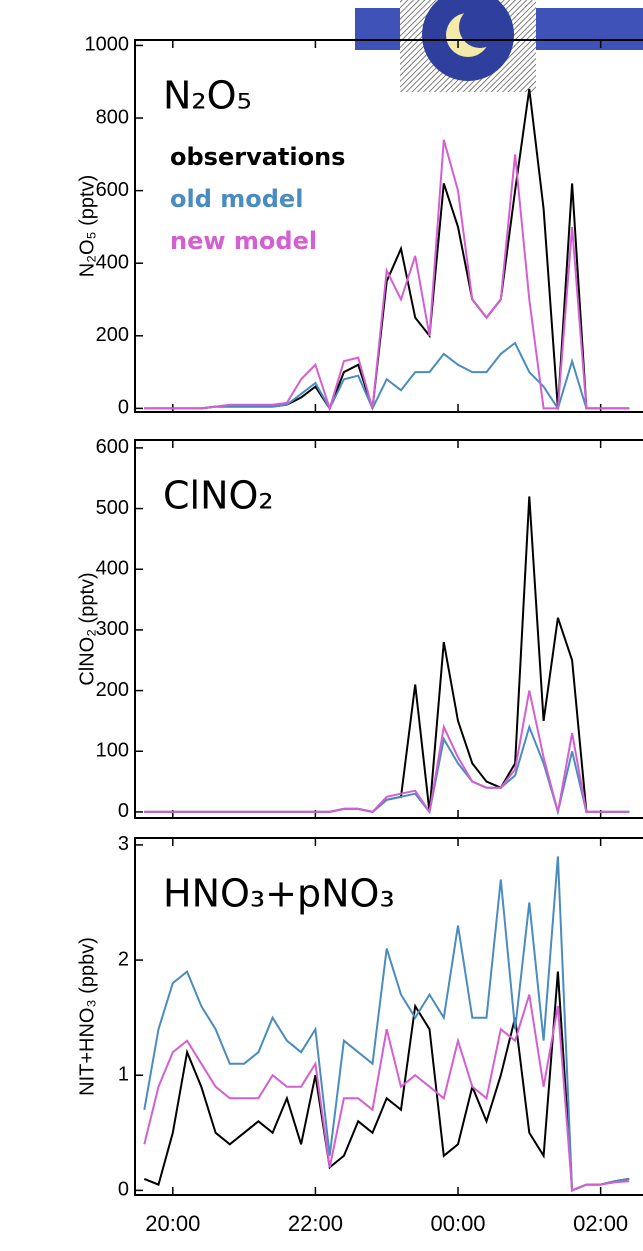 The height and width of the screenshot is (1251, 643). Describe the element at coordinates (257, 157) in the screenshot. I see `legend-entry: observations` at that location.